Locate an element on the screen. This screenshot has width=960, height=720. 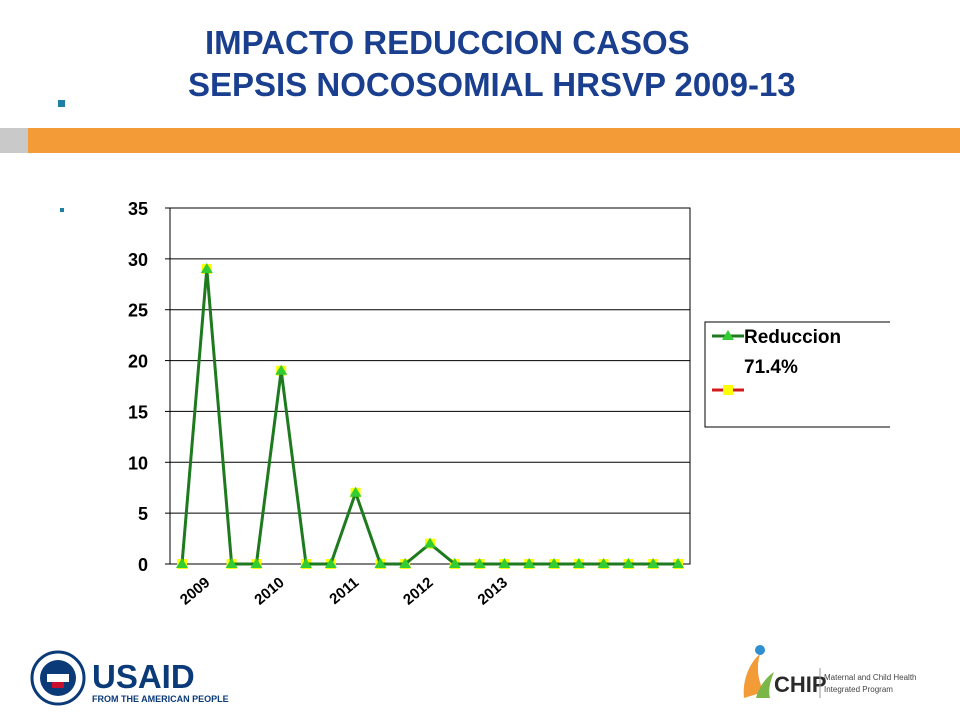
x-tick-label: 2011 is located at coordinates (344, 591).